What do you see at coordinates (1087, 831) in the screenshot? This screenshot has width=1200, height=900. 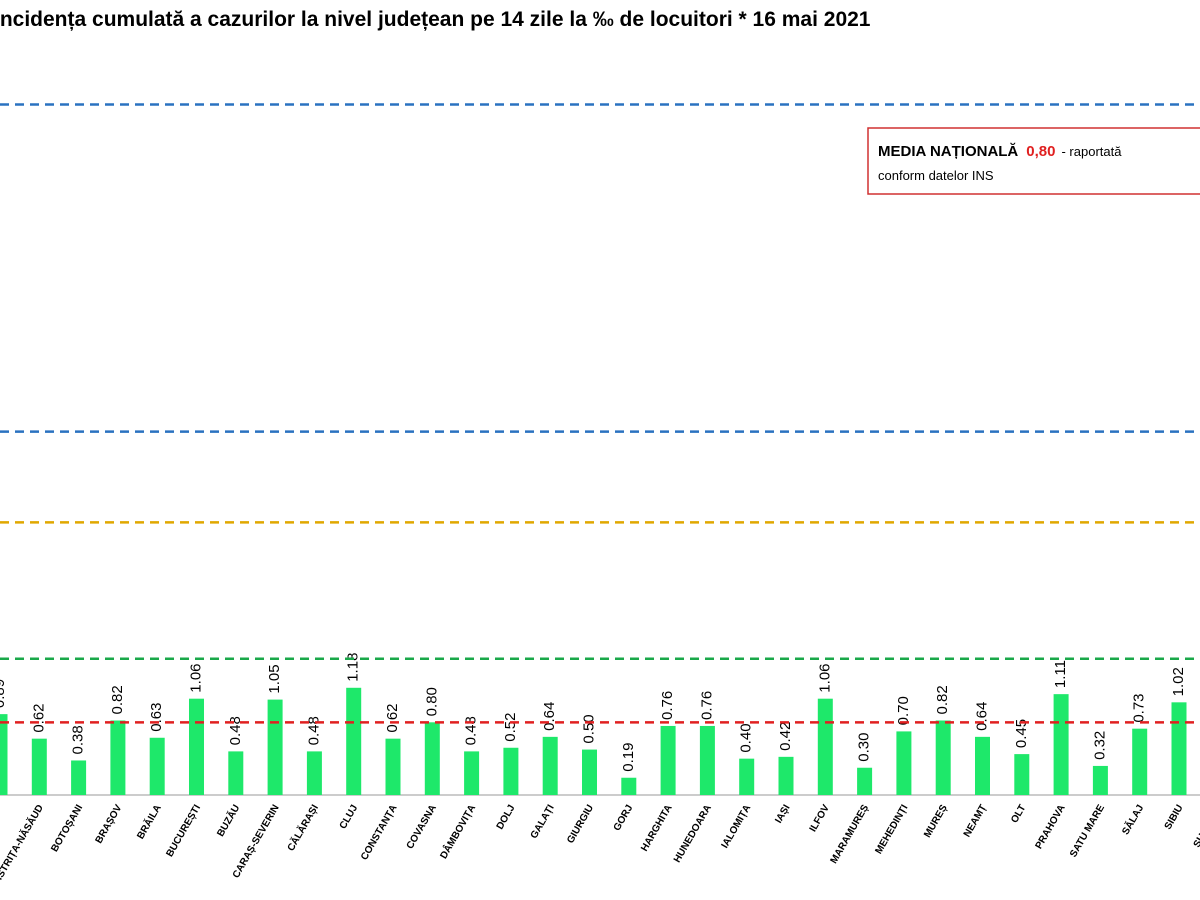 I see `x-tick-label: SATU MARE` at bounding box center [1087, 831].